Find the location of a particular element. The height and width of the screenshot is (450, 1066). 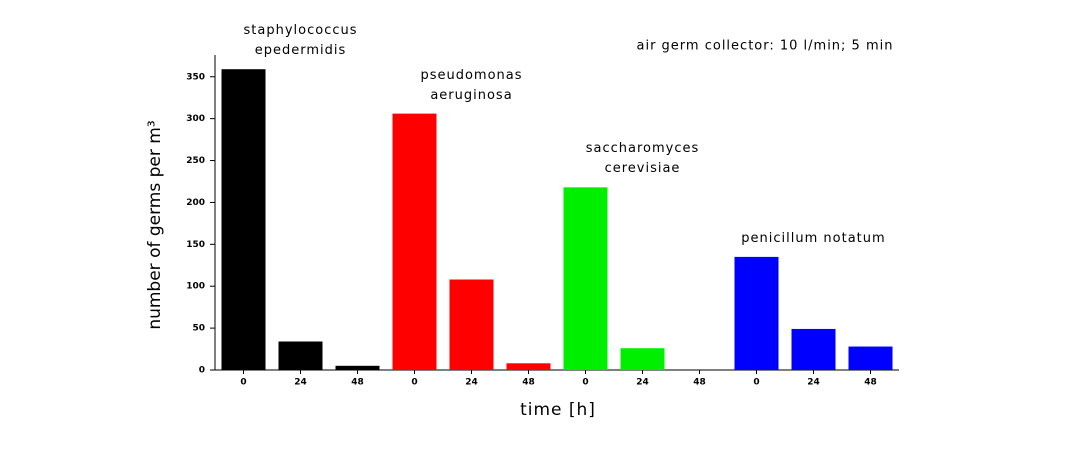

x-axis-title: time [h] is located at coordinates (558, 410).